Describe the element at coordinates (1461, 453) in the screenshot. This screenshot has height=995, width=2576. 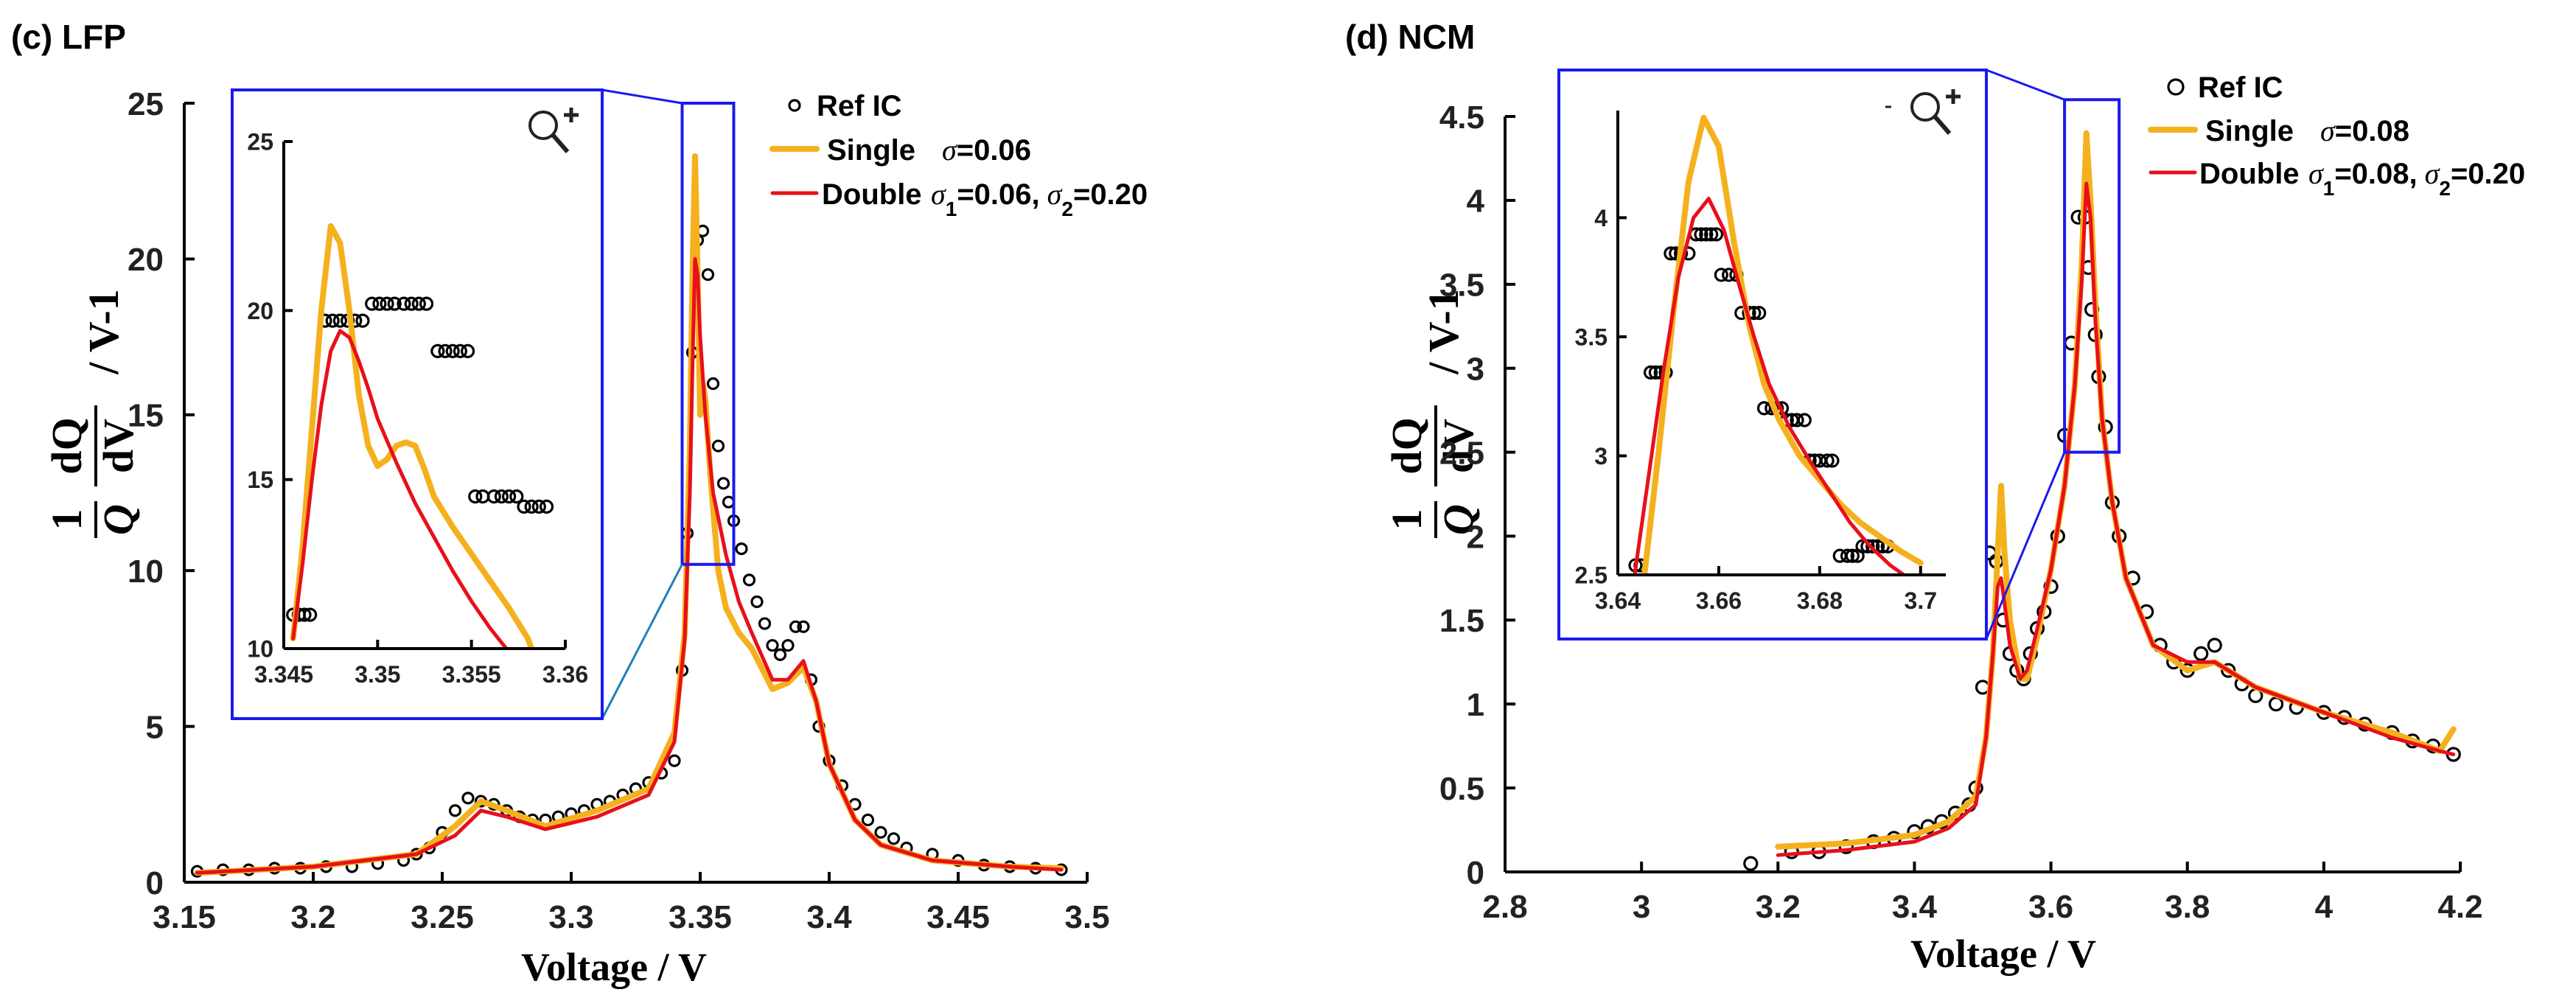
I see `ncm-y-tick-label: 2.5` at that location.